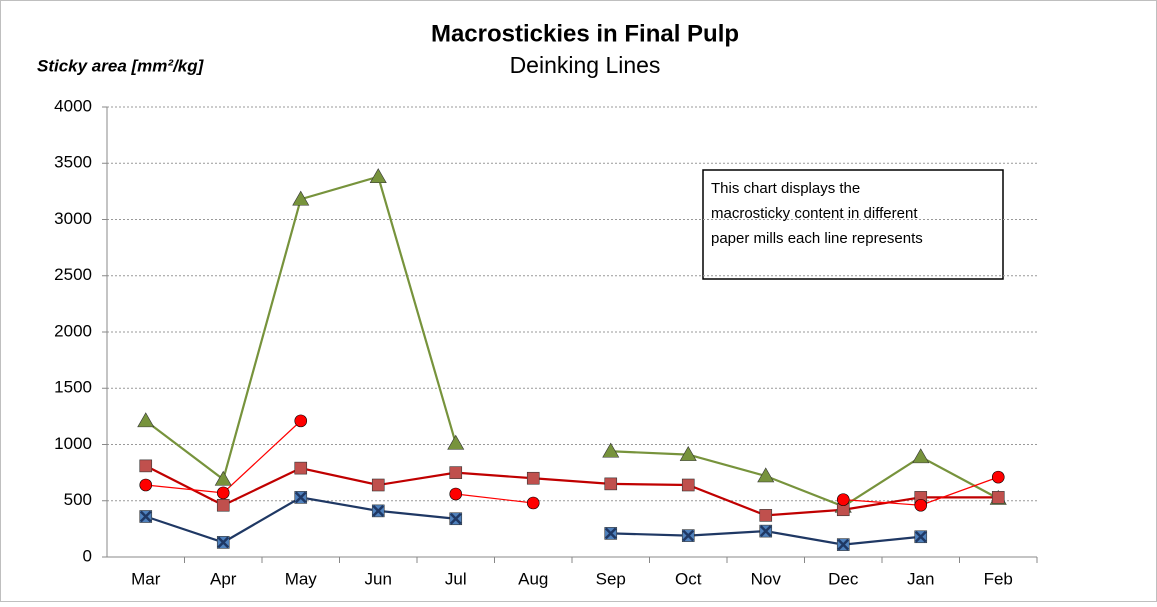 The image size is (1157, 607). What do you see at coordinates (301, 578) in the screenshot?
I see `x-tick-label: May` at bounding box center [301, 578].